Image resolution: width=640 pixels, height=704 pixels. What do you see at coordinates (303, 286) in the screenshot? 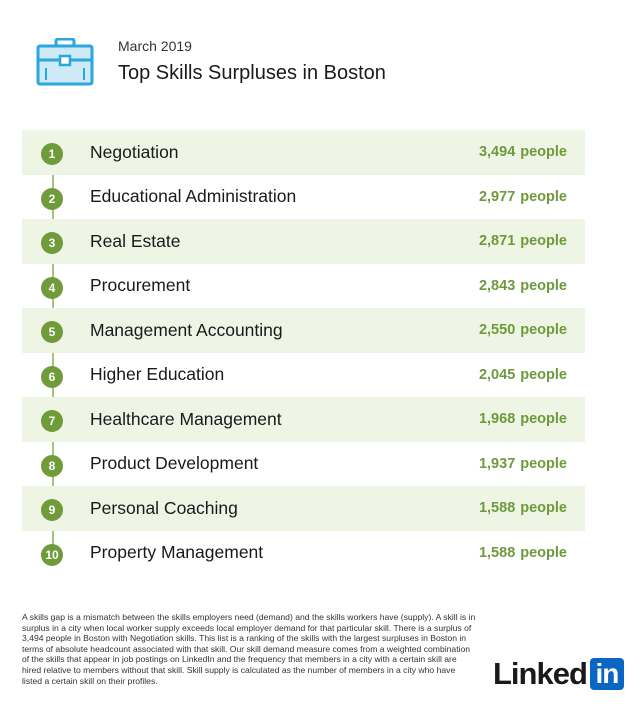
I see `list-item: 4 Procurement 2,843 people` at bounding box center [303, 286].